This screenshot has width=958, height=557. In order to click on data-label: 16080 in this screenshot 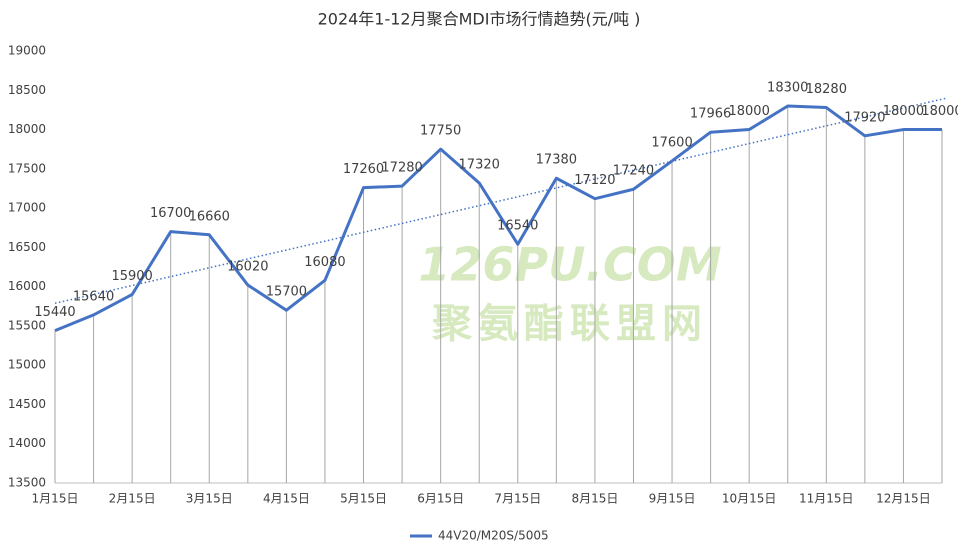, I will do `click(324, 262)`.